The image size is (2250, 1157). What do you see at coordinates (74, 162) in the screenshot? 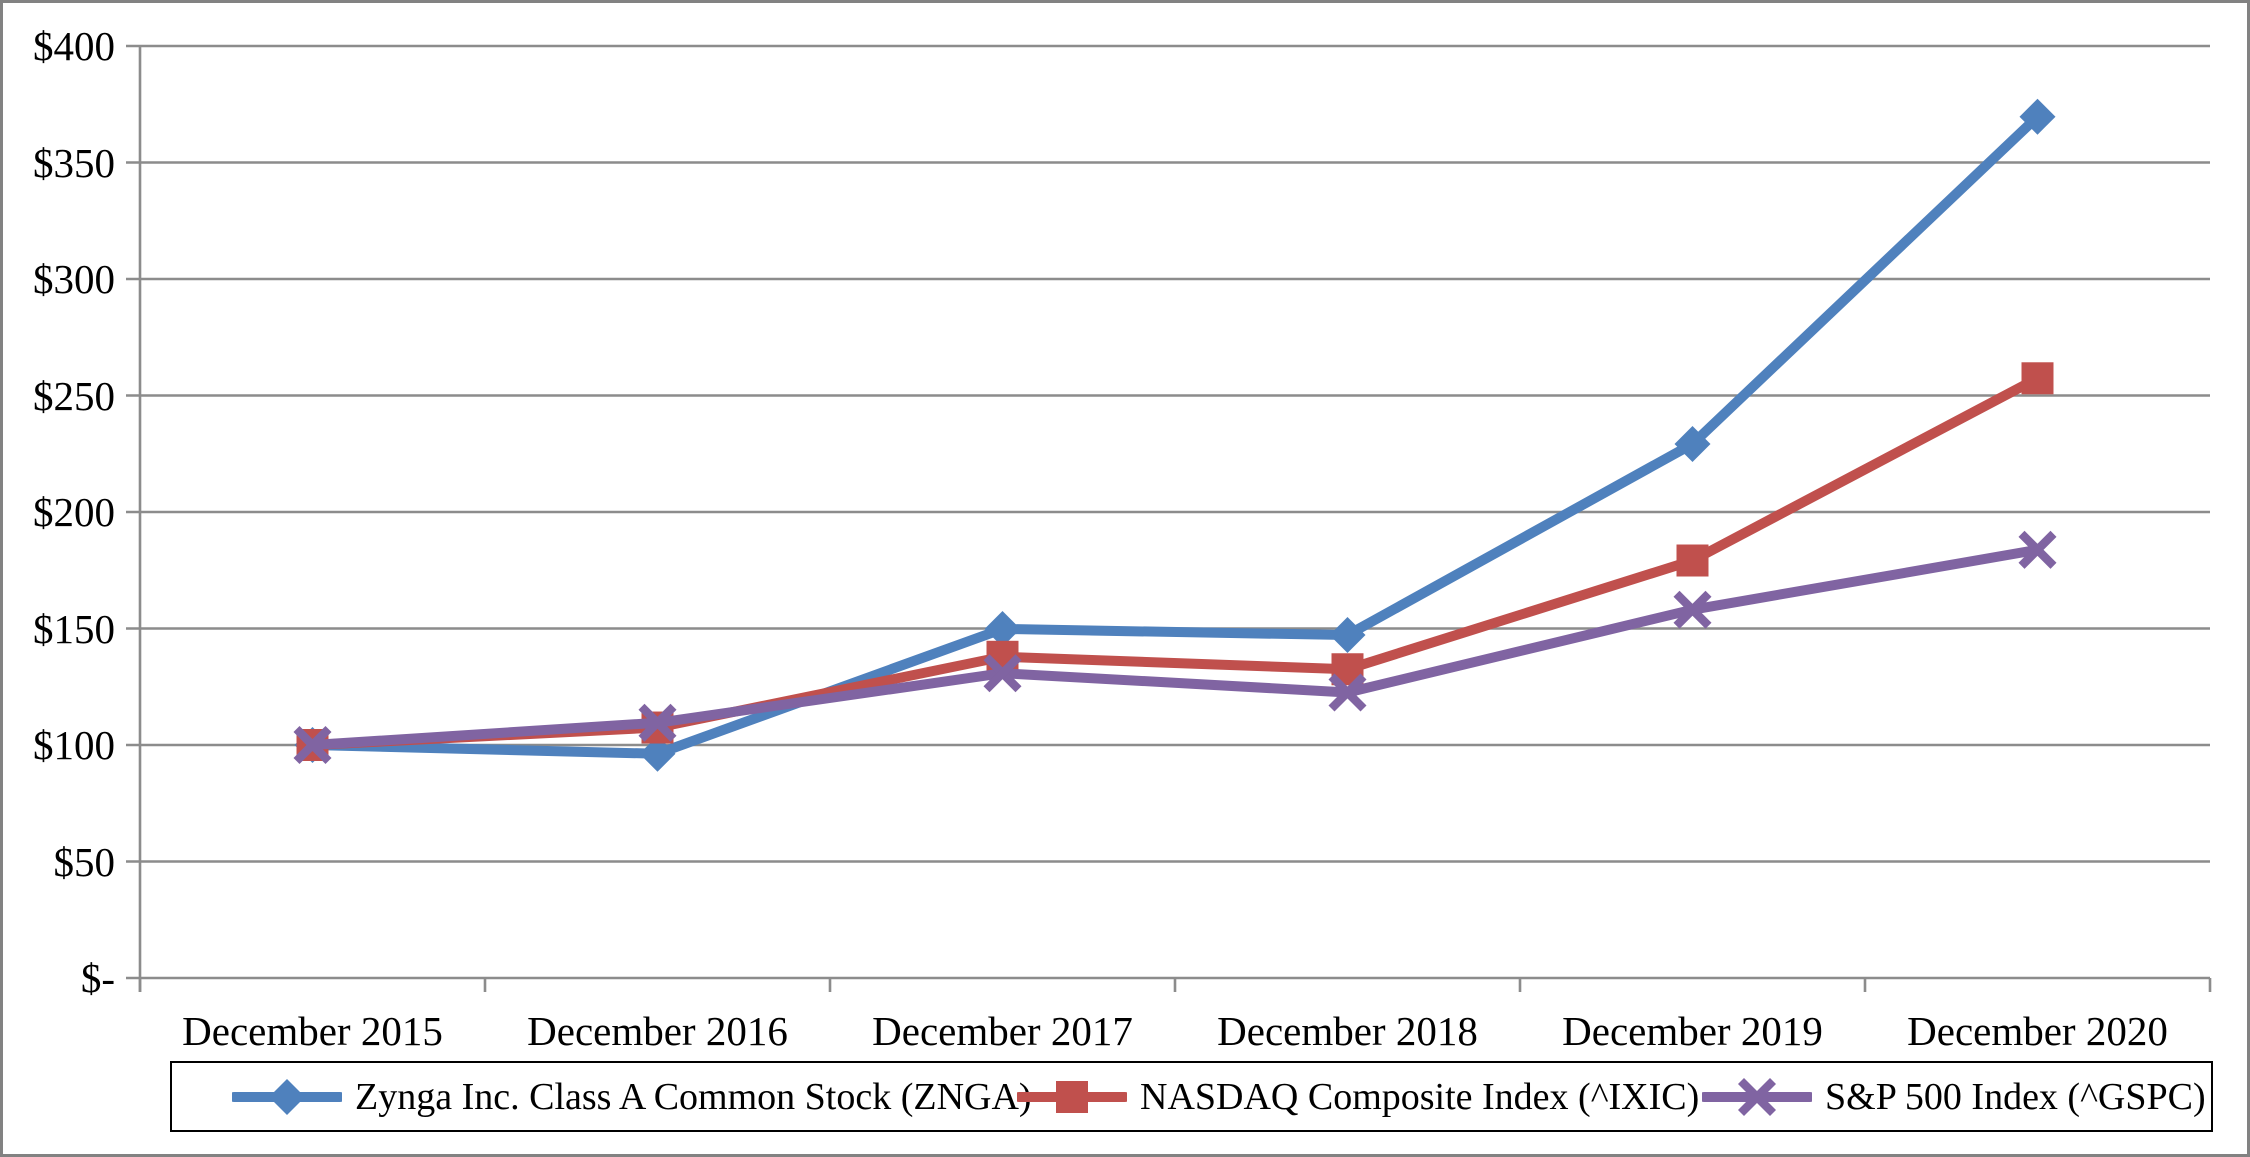
I see `y-tick-label: $350` at bounding box center [74, 162].